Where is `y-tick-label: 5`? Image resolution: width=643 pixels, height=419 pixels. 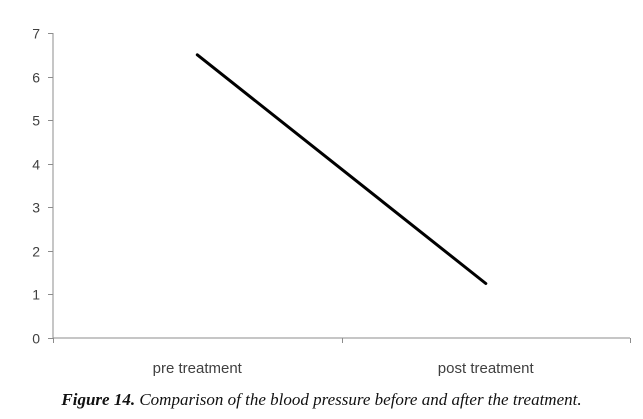
y-tick-label: 5 is located at coordinates (36, 121).